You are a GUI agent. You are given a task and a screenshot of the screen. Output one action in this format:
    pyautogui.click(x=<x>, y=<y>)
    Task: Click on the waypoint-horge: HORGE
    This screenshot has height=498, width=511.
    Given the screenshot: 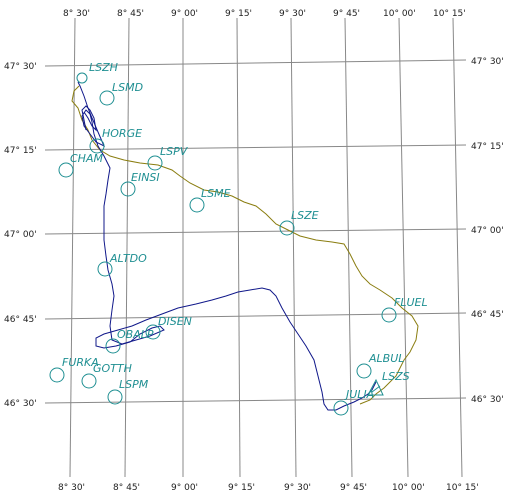 What is the action you would take?
    pyautogui.click(x=115, y=140)
    